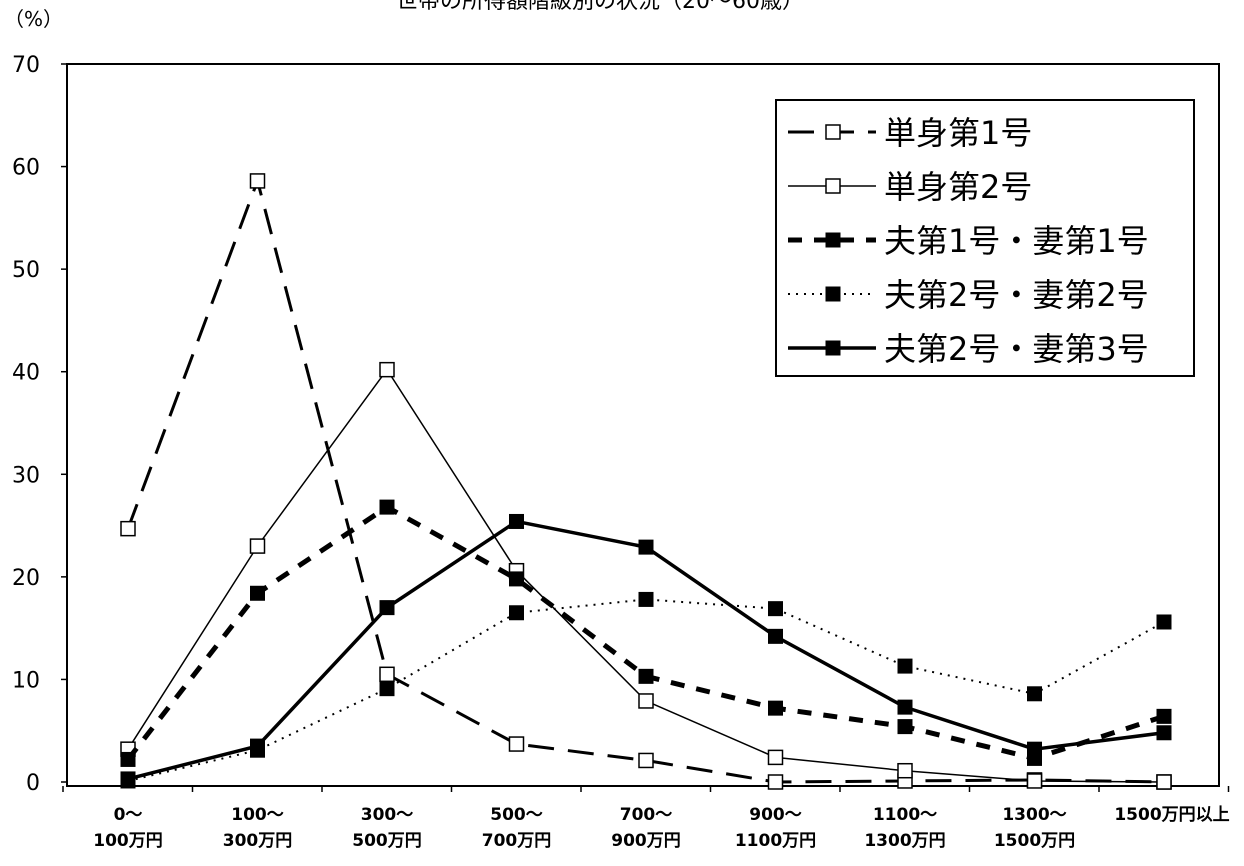 This screenshot has height=866, width=1244. Describe the element at coordinates (1016, 349) in the screenshot. I see `legend-label: 夫第2号・妻第3号` at that location.